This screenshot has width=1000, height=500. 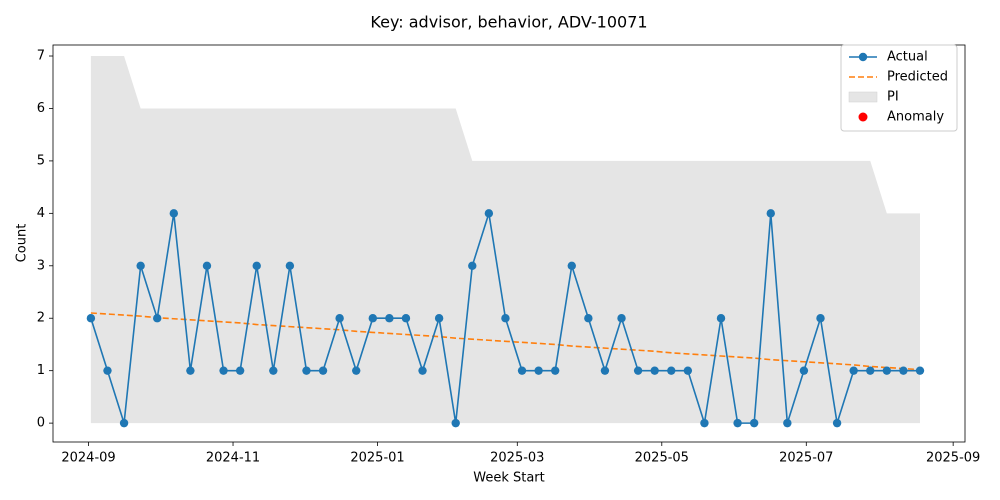 I want to click on x-tick-label: 2024-09, so click(x=88, y=458).